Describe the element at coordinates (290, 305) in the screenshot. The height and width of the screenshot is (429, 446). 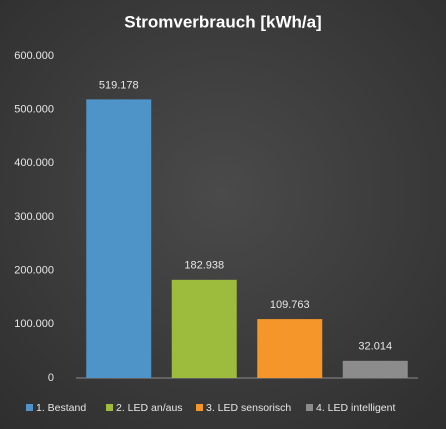
I see `value-label: 109.763` at that location.